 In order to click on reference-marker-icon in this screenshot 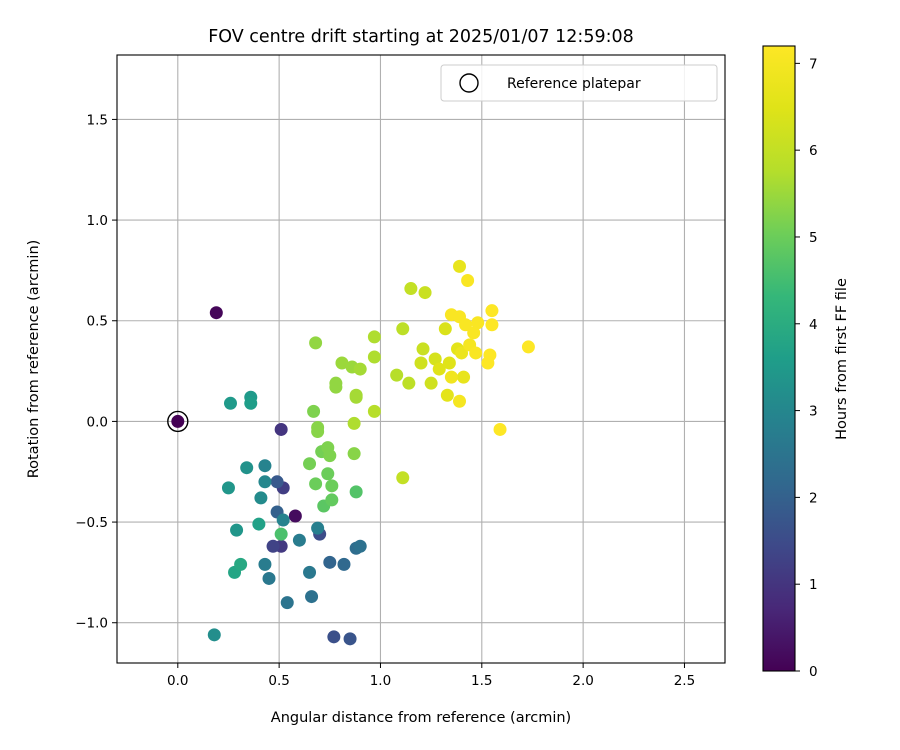, I will do `click(178, 421)`.